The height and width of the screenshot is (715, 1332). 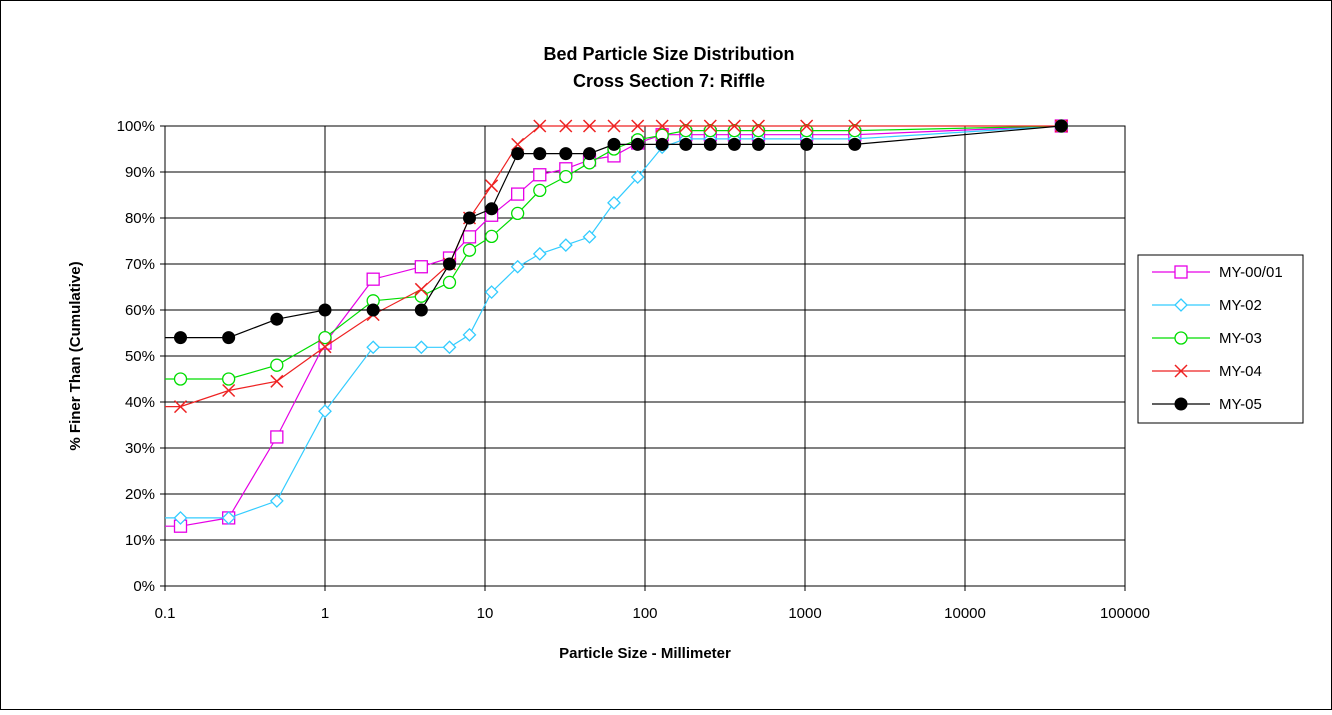 I want to click on y-tick-label: 10%, so click(x=140, y=540).